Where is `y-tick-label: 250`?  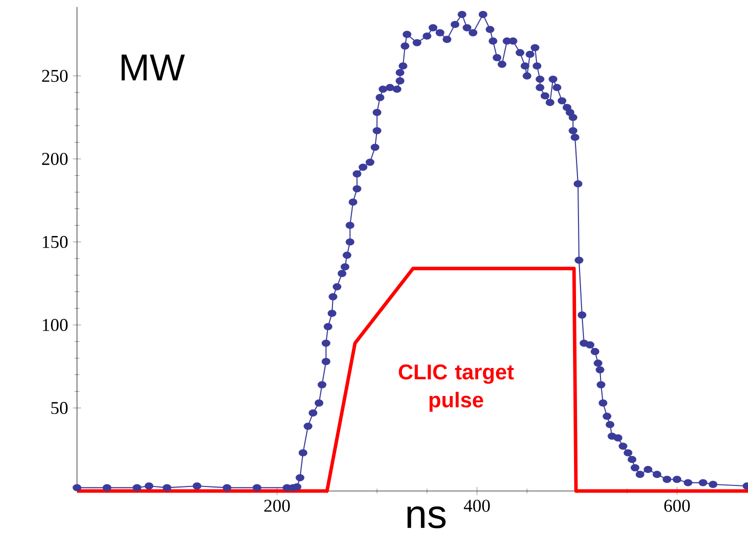
y-tick-label: 250 is located at coordinates (55, 76).